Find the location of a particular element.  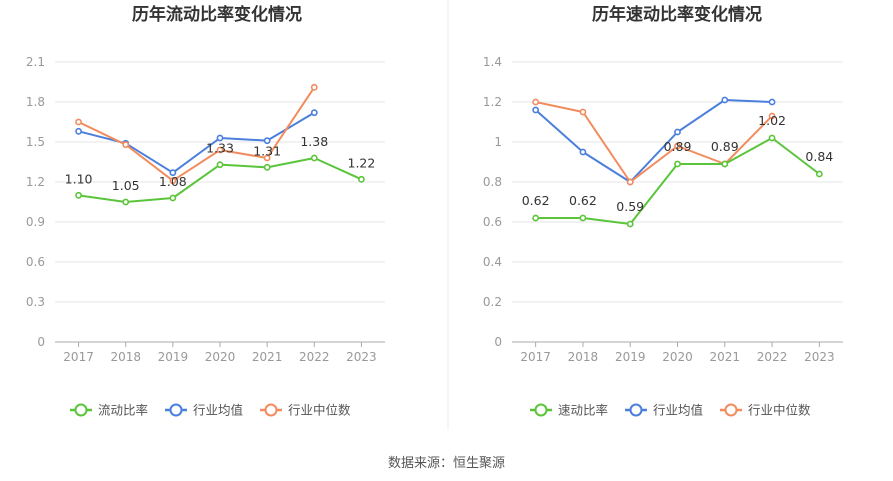

data-label: 1.08 is located at coordinates (173, 181).